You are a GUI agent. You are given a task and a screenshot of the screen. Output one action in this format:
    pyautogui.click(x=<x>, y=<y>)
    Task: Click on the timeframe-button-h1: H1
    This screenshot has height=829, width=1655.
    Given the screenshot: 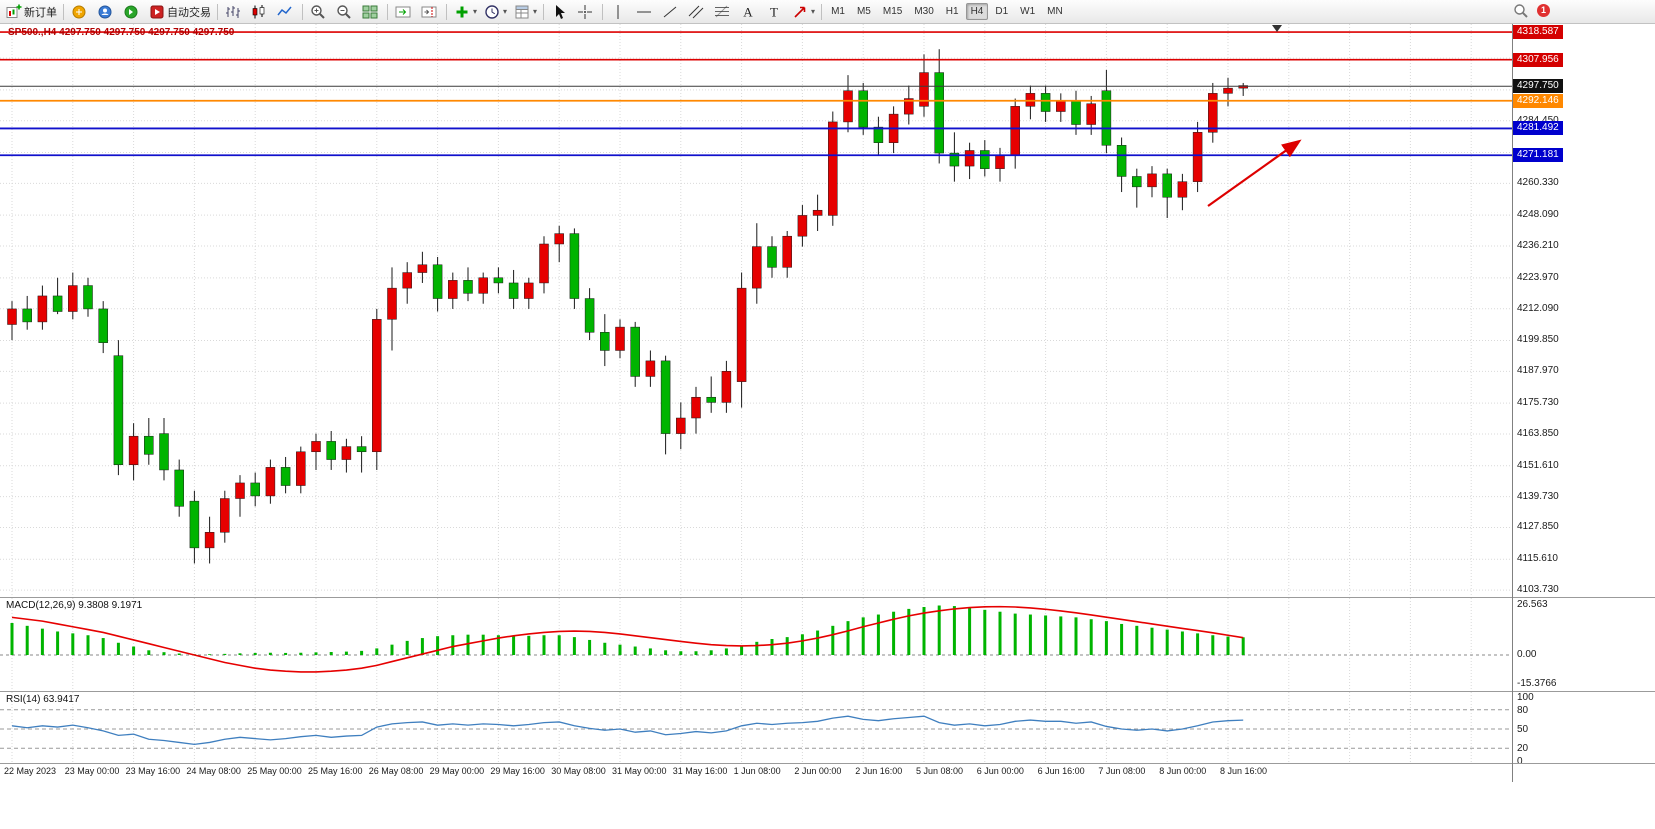 What is the action you would take?
    pyautogui.click(x=952, y=11)
    